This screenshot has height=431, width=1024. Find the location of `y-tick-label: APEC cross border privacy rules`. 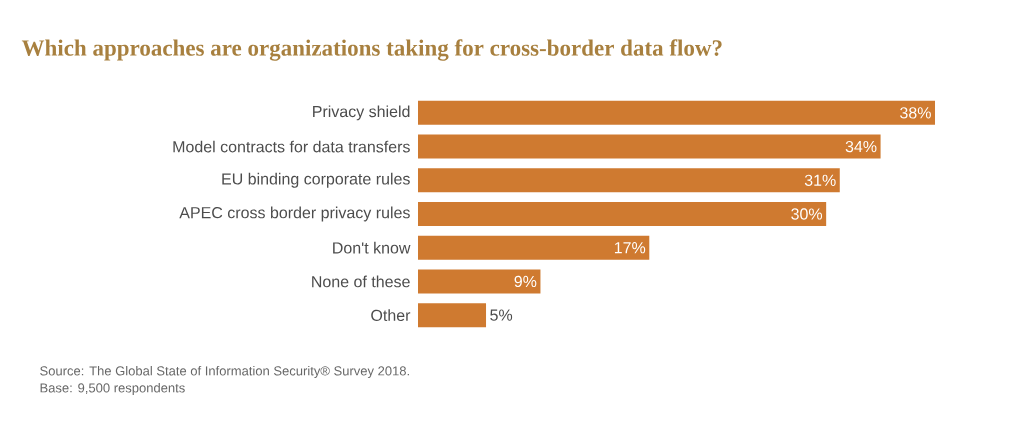

y-tick-label: APEC cross border privacy rules is located at coordinates (294, 214).